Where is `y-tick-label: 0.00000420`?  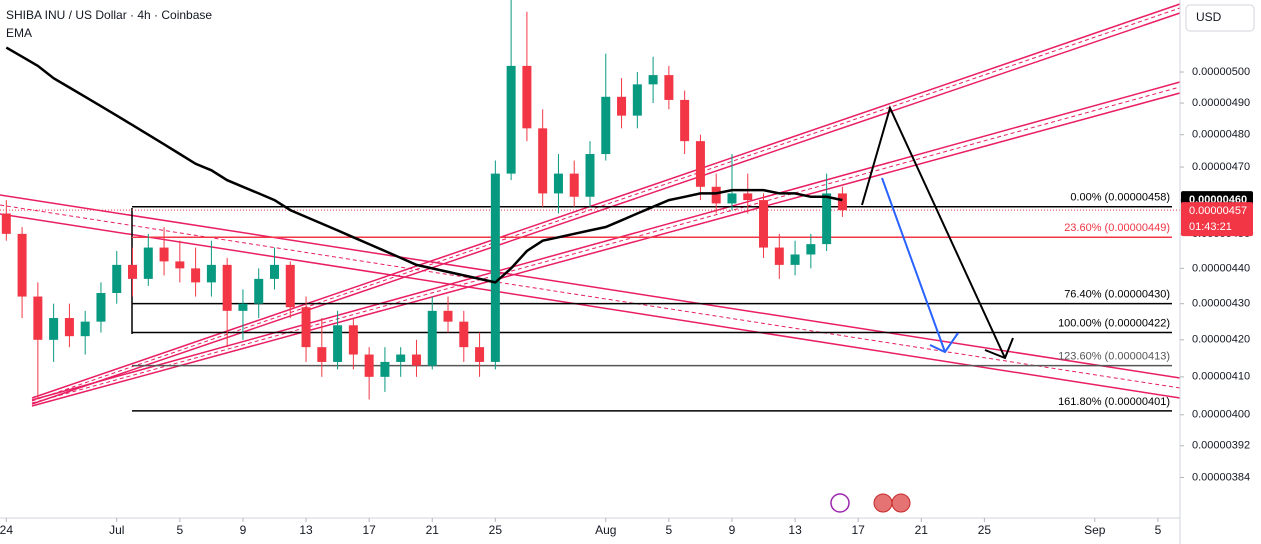 y-tick-label: 0.00000420 is located at coordinates (1221, 340).